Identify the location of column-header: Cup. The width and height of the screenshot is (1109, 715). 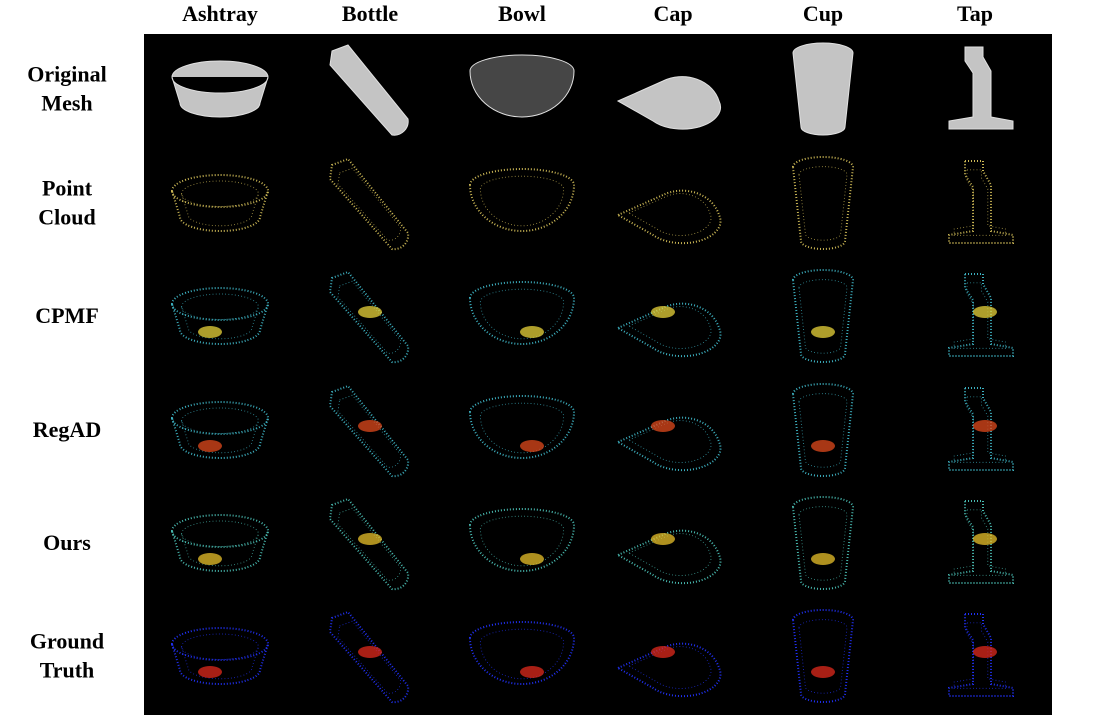
(823, 13).